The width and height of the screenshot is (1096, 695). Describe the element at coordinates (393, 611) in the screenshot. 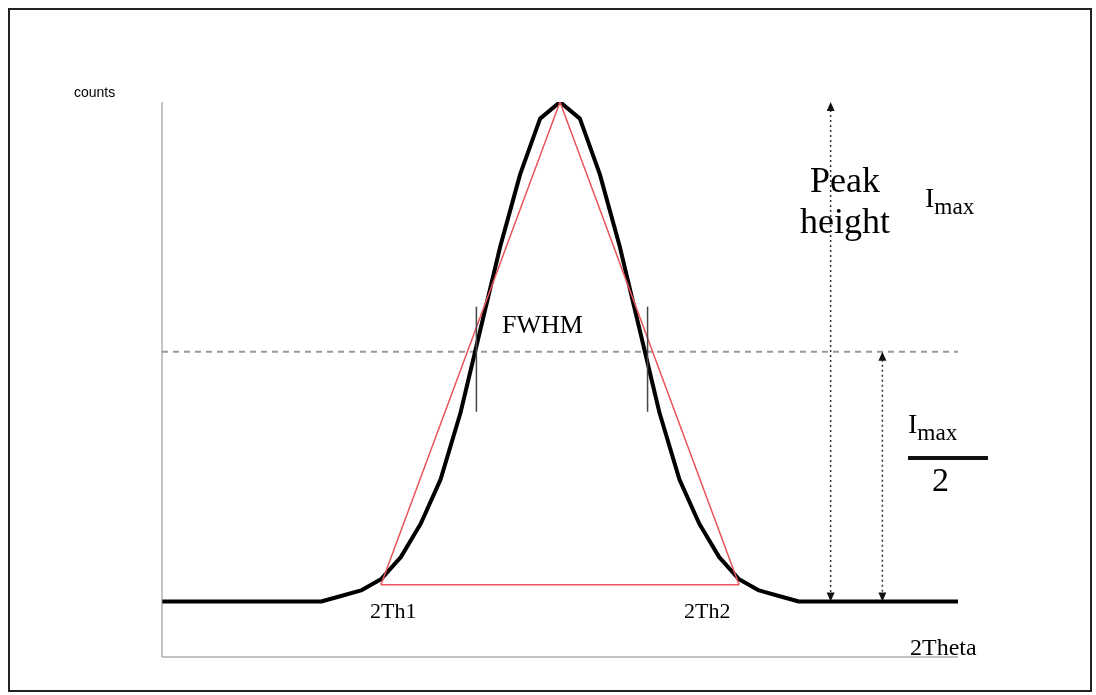

I see `annotation: 2Th1` at that location.